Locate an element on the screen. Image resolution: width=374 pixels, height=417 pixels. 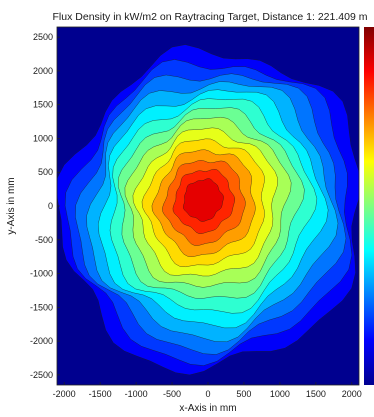
x-axis-label: x-Axis in mm is located at coordinates (207, 408).